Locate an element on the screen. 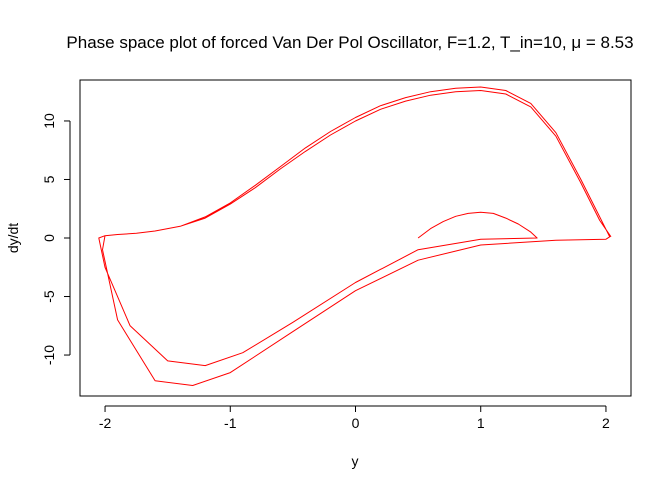 The height and width of the screenshot is (490, 671). x-tick-label: 1 is located at coordinates (481, 423).